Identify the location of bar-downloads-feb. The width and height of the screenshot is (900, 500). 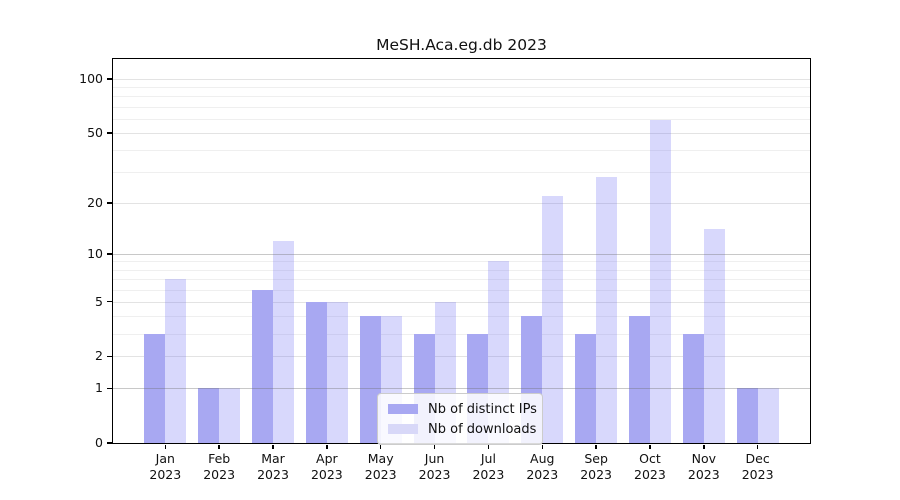
(230, 415).